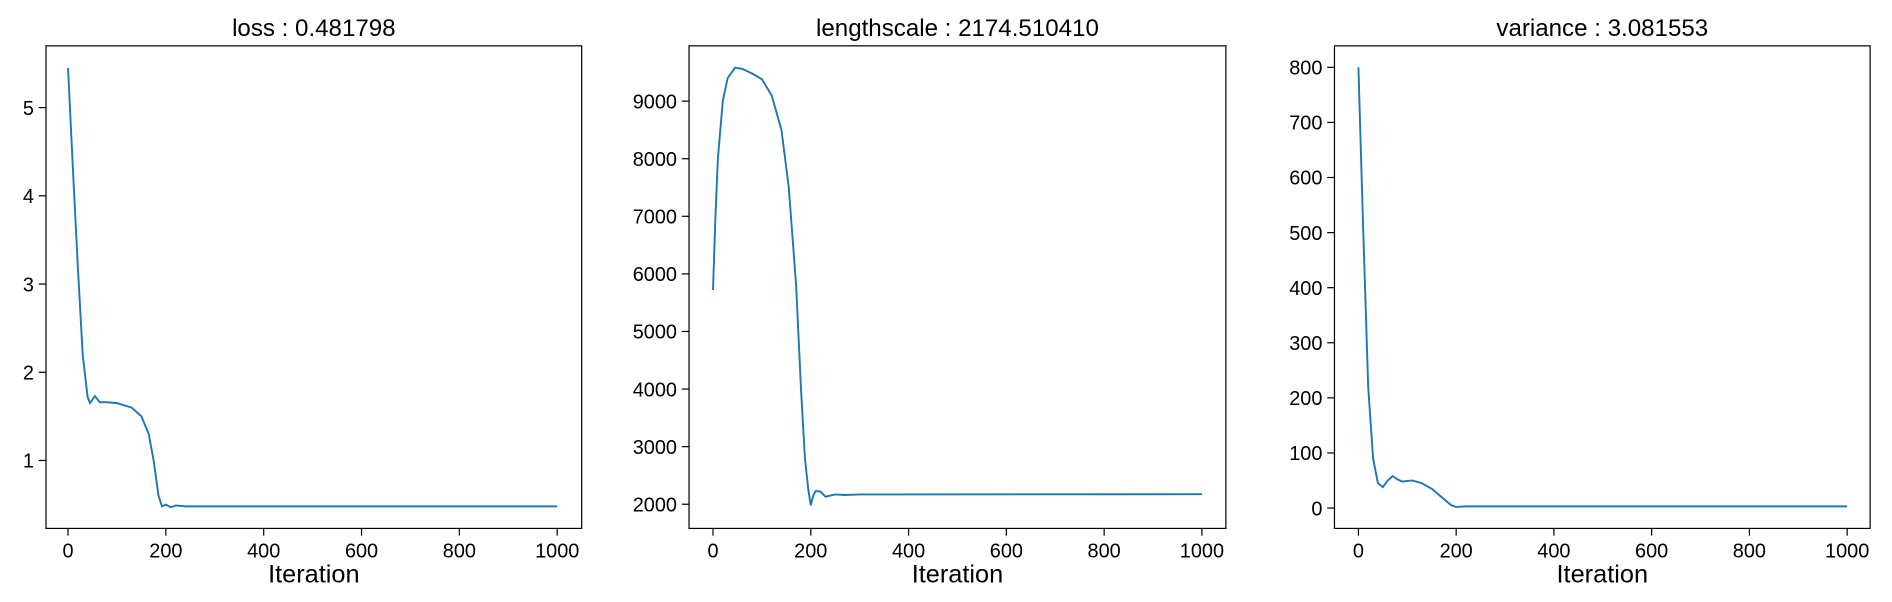  I want to click on y-tick-label: 7000, so click(655, 218).